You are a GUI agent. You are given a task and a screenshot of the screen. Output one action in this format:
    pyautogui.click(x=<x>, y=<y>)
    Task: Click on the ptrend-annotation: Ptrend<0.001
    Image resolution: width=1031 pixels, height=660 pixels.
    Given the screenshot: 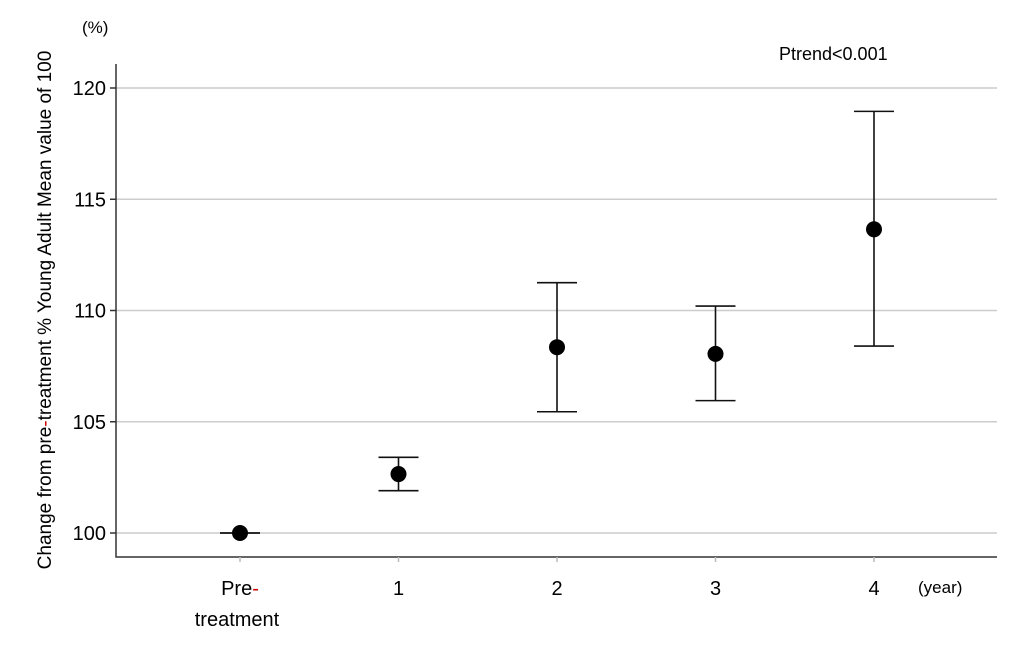 What is the action you would take?
    pyautogui.click(x=833, y=54)
    